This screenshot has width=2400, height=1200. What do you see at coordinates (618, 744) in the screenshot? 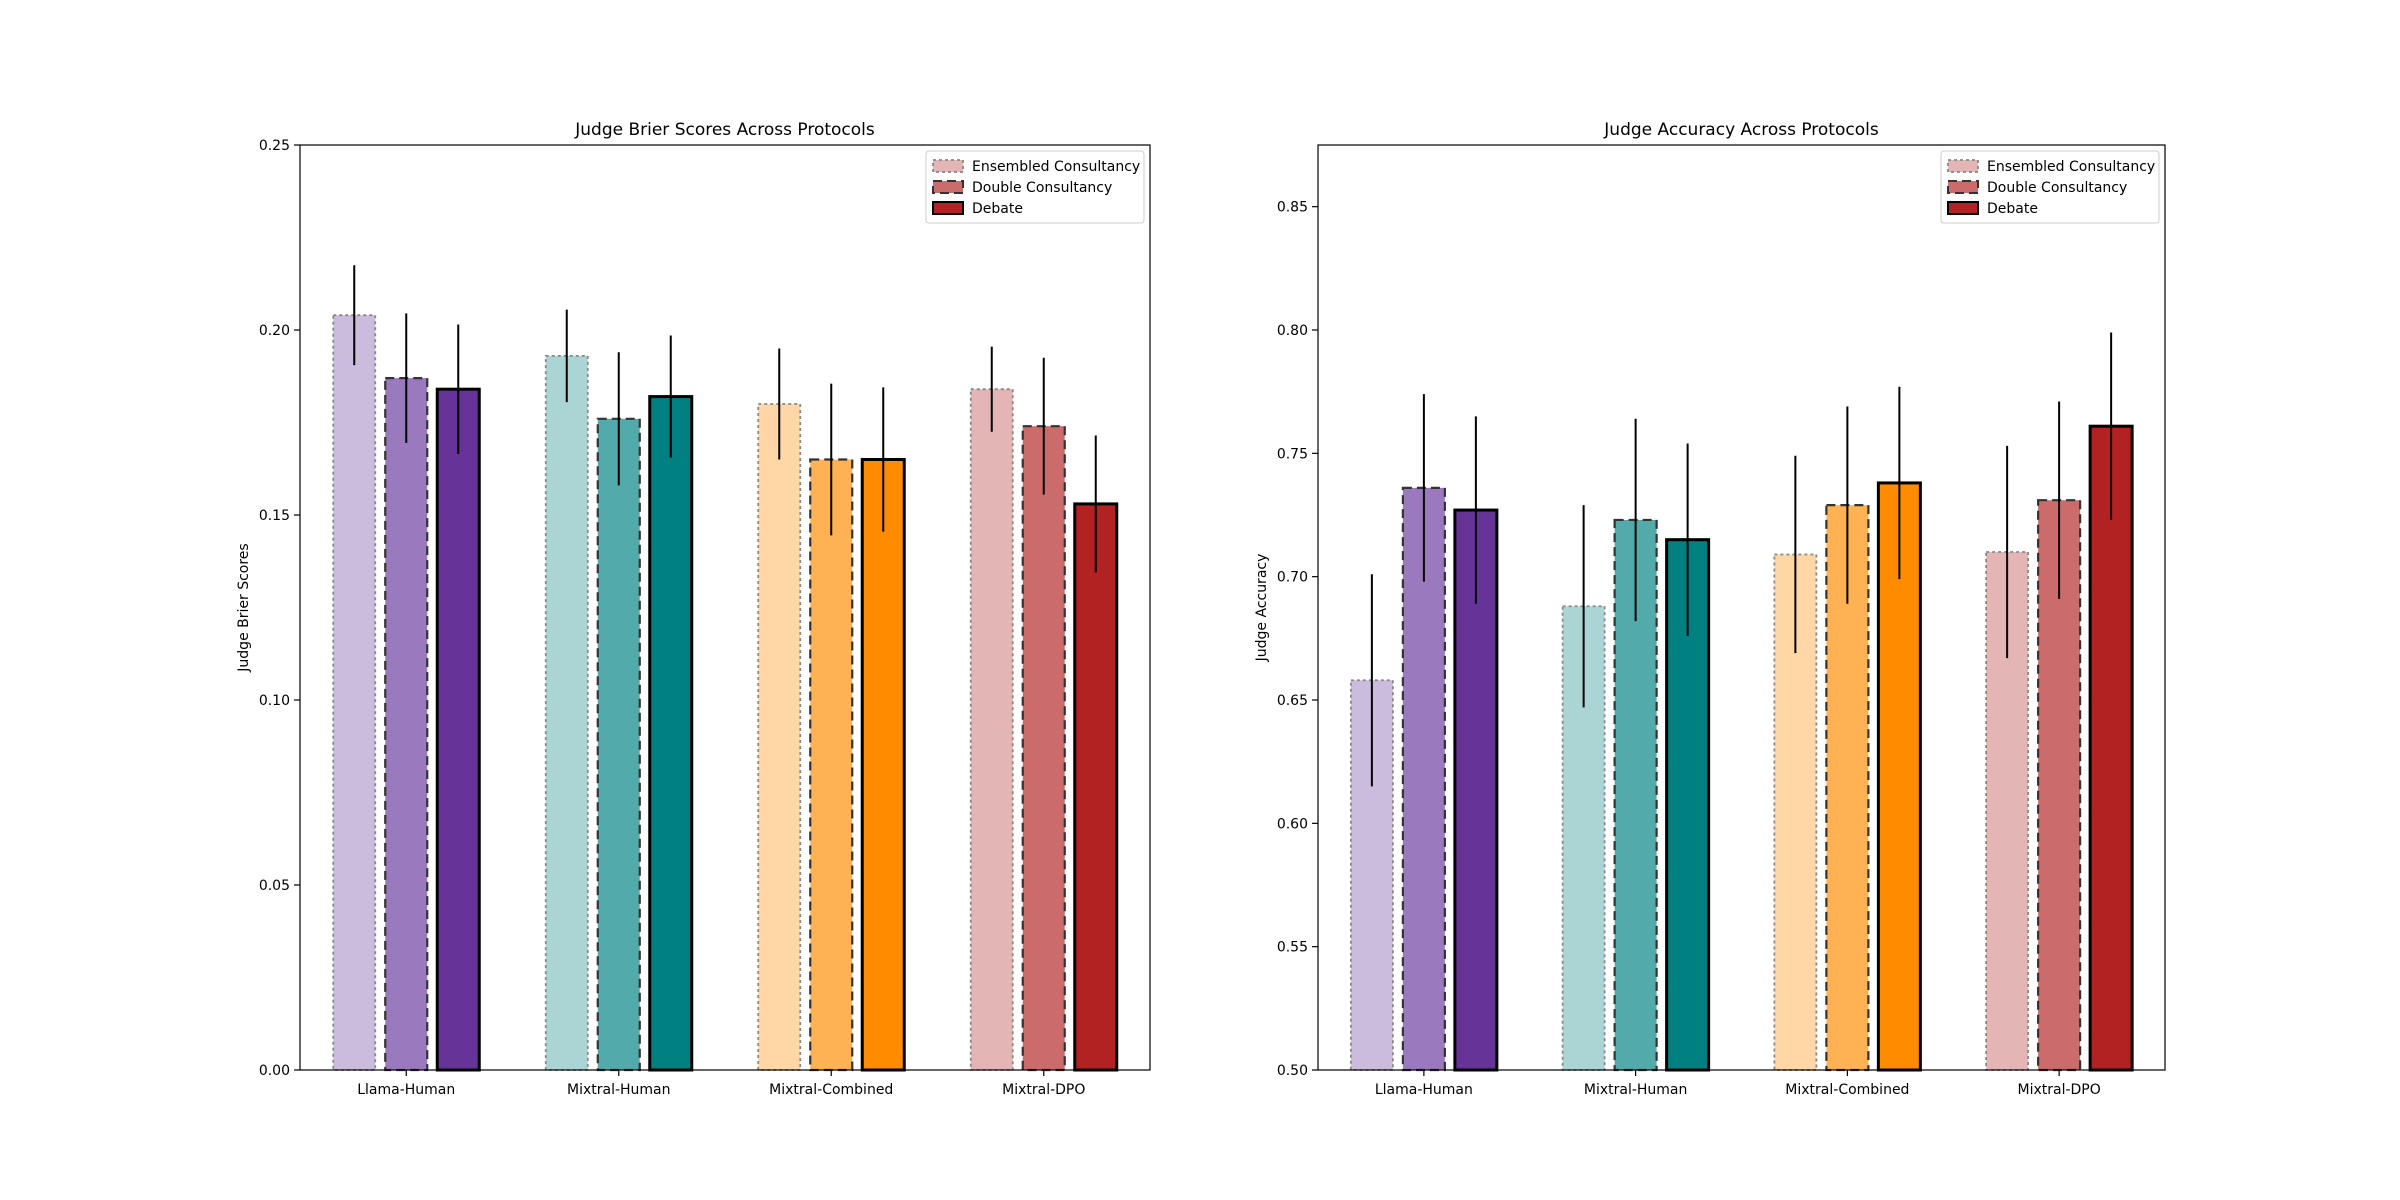
I see `bar-mixtral-human-double-consultancy` at bounding box center [618, 744].